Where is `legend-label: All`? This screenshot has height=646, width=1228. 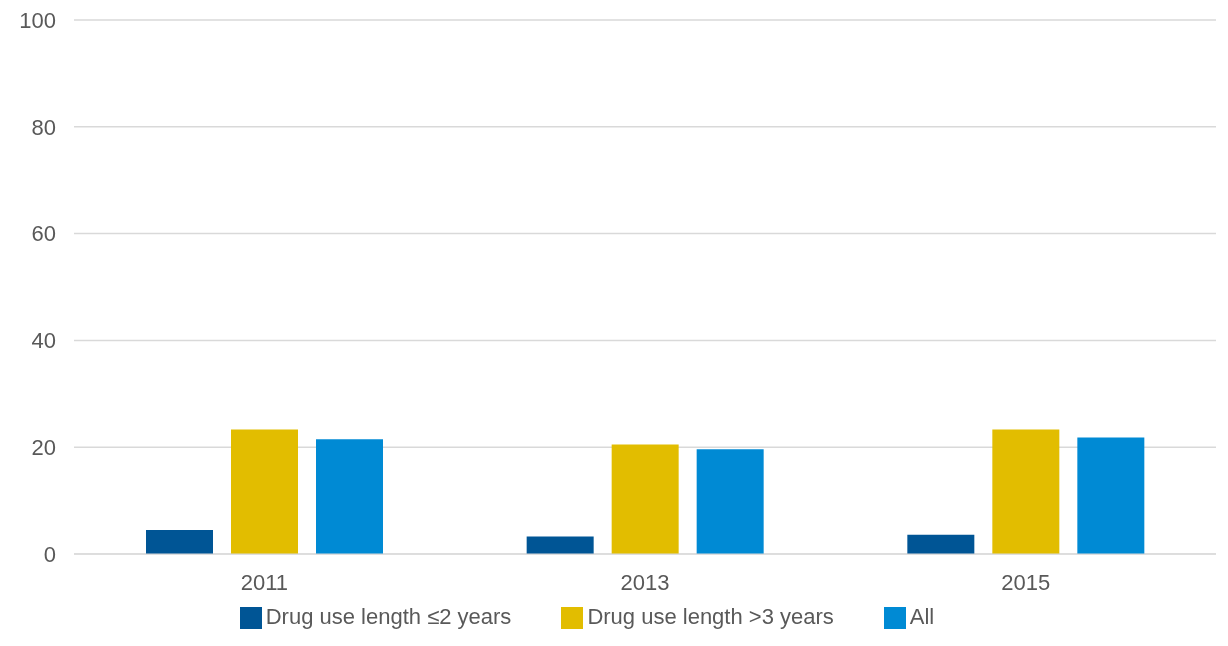
legend-label: All is located at coordinates (922, 616).